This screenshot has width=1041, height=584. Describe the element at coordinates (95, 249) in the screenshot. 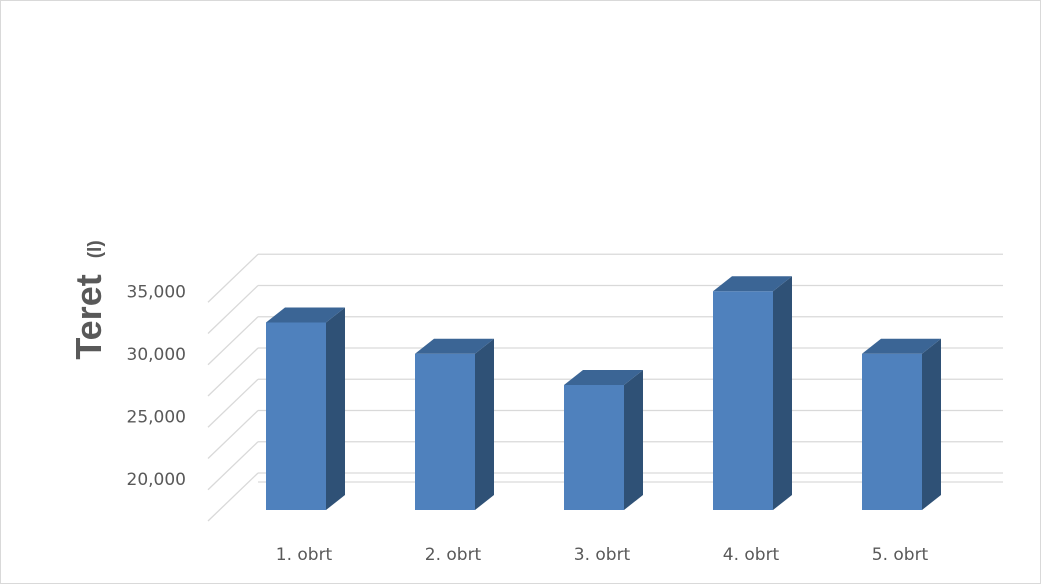

I see `y-axis-label-unit: (l)` at that location.